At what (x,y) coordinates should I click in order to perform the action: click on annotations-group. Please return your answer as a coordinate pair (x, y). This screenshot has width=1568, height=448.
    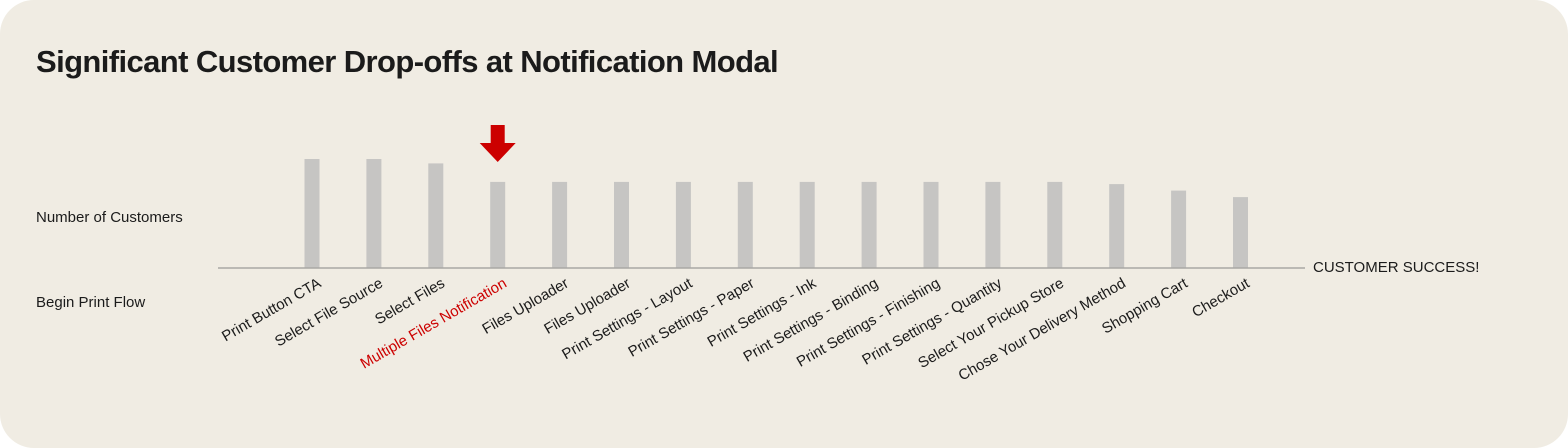
    Looking at the image, I should click on (497, 143).